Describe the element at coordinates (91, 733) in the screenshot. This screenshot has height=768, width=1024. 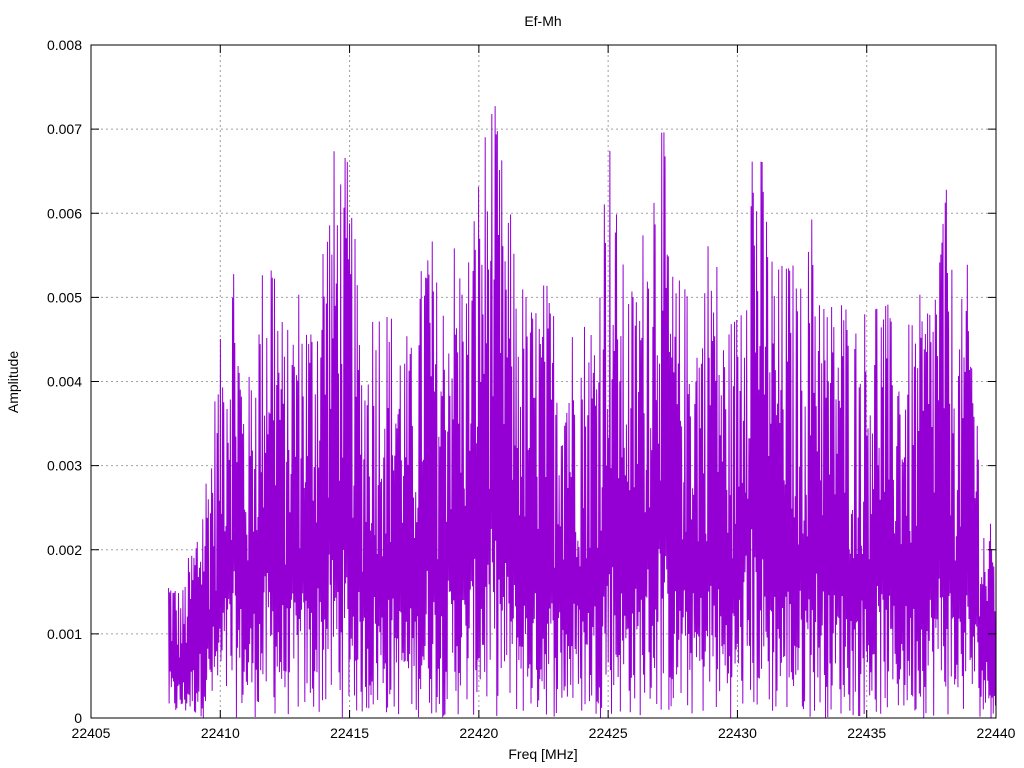
I see `x-tick-label: 22405` at that location.